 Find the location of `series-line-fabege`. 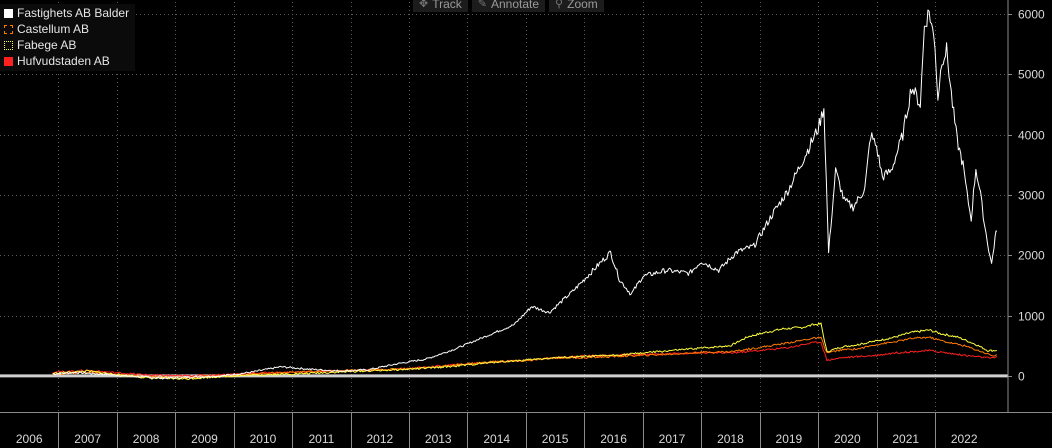

series-line-fabege is located at coordinates (525, 351).